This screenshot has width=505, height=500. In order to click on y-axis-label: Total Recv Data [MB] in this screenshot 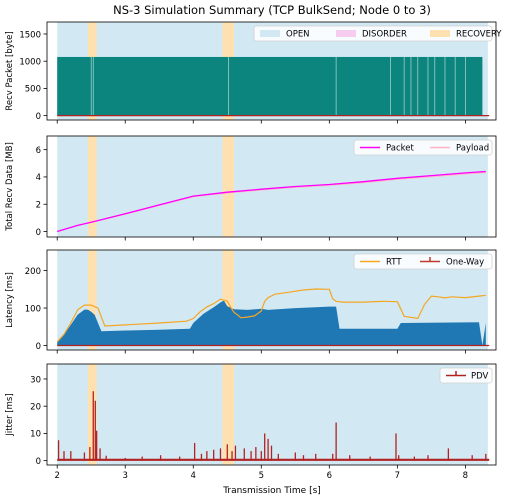, I will do `click(10, 187)`.